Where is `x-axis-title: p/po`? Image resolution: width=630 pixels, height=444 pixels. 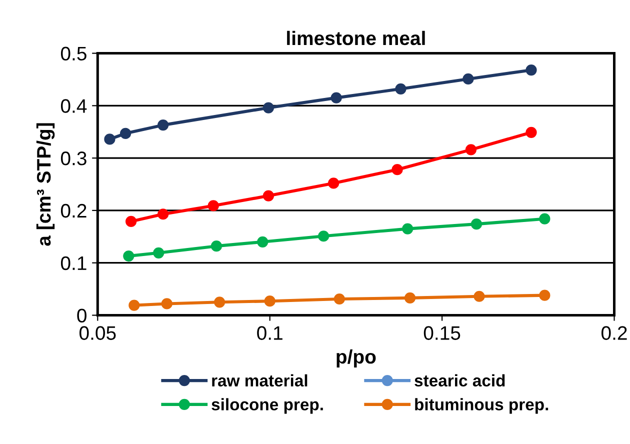
x-axis-title: p/po is located at coordinates (356, 358).